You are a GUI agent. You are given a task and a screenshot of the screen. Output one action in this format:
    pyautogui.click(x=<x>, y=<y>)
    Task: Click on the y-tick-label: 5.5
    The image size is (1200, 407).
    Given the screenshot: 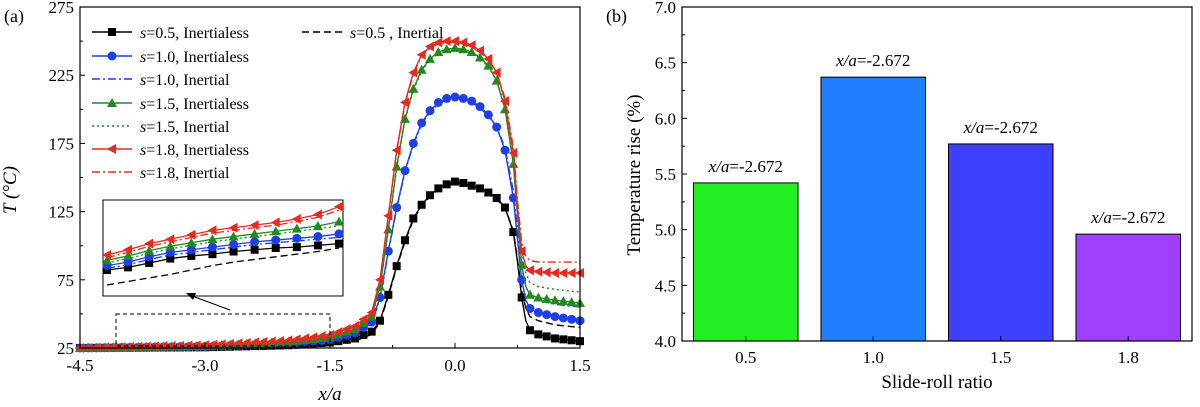 What is the action you would take?
    pyautogui.click(x=665, y=174)
    